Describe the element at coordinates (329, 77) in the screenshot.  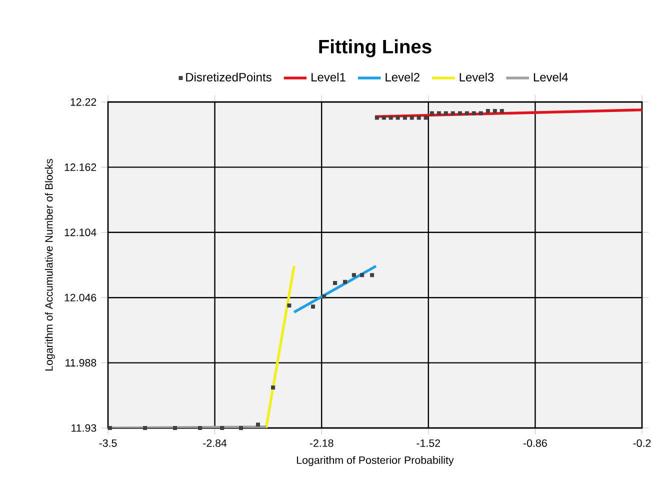
I see `legend-label: Level1` at that location.